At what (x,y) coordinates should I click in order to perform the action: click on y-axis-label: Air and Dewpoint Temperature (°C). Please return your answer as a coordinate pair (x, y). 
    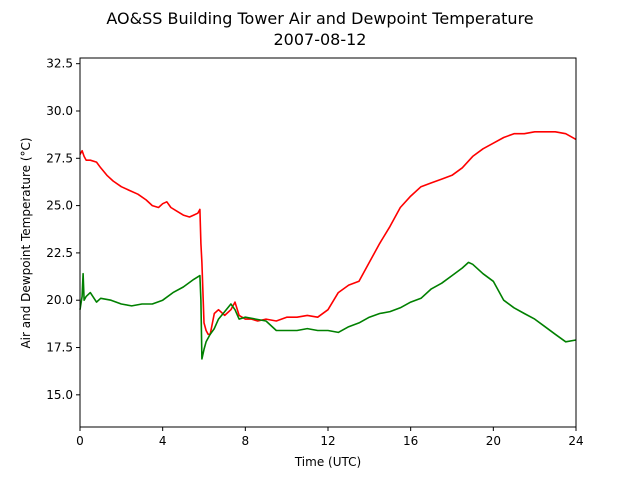
    Looking at the image, I should click on (26, 242).